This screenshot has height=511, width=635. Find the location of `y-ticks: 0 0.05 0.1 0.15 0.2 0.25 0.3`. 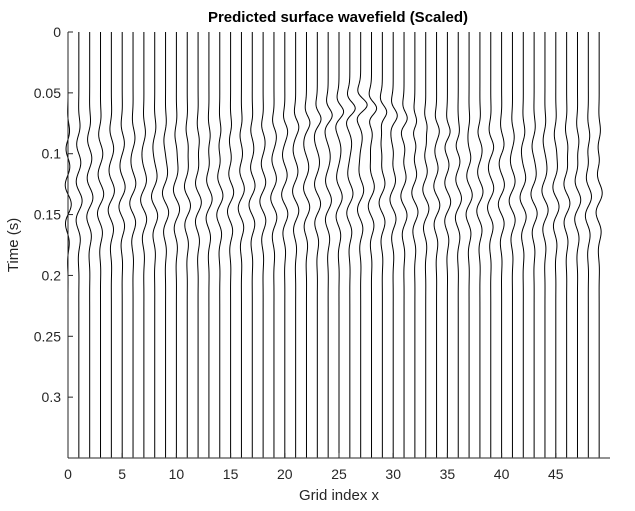

y-ticks: 0 0.05 0.1 0.15 0.2 0.25 0.3 is located at coordinates (53, 214).